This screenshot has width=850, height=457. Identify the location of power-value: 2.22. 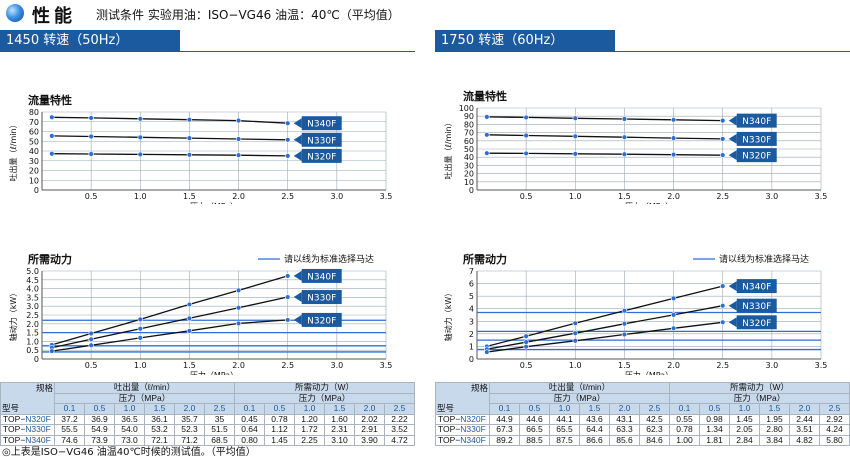
(399, 419).